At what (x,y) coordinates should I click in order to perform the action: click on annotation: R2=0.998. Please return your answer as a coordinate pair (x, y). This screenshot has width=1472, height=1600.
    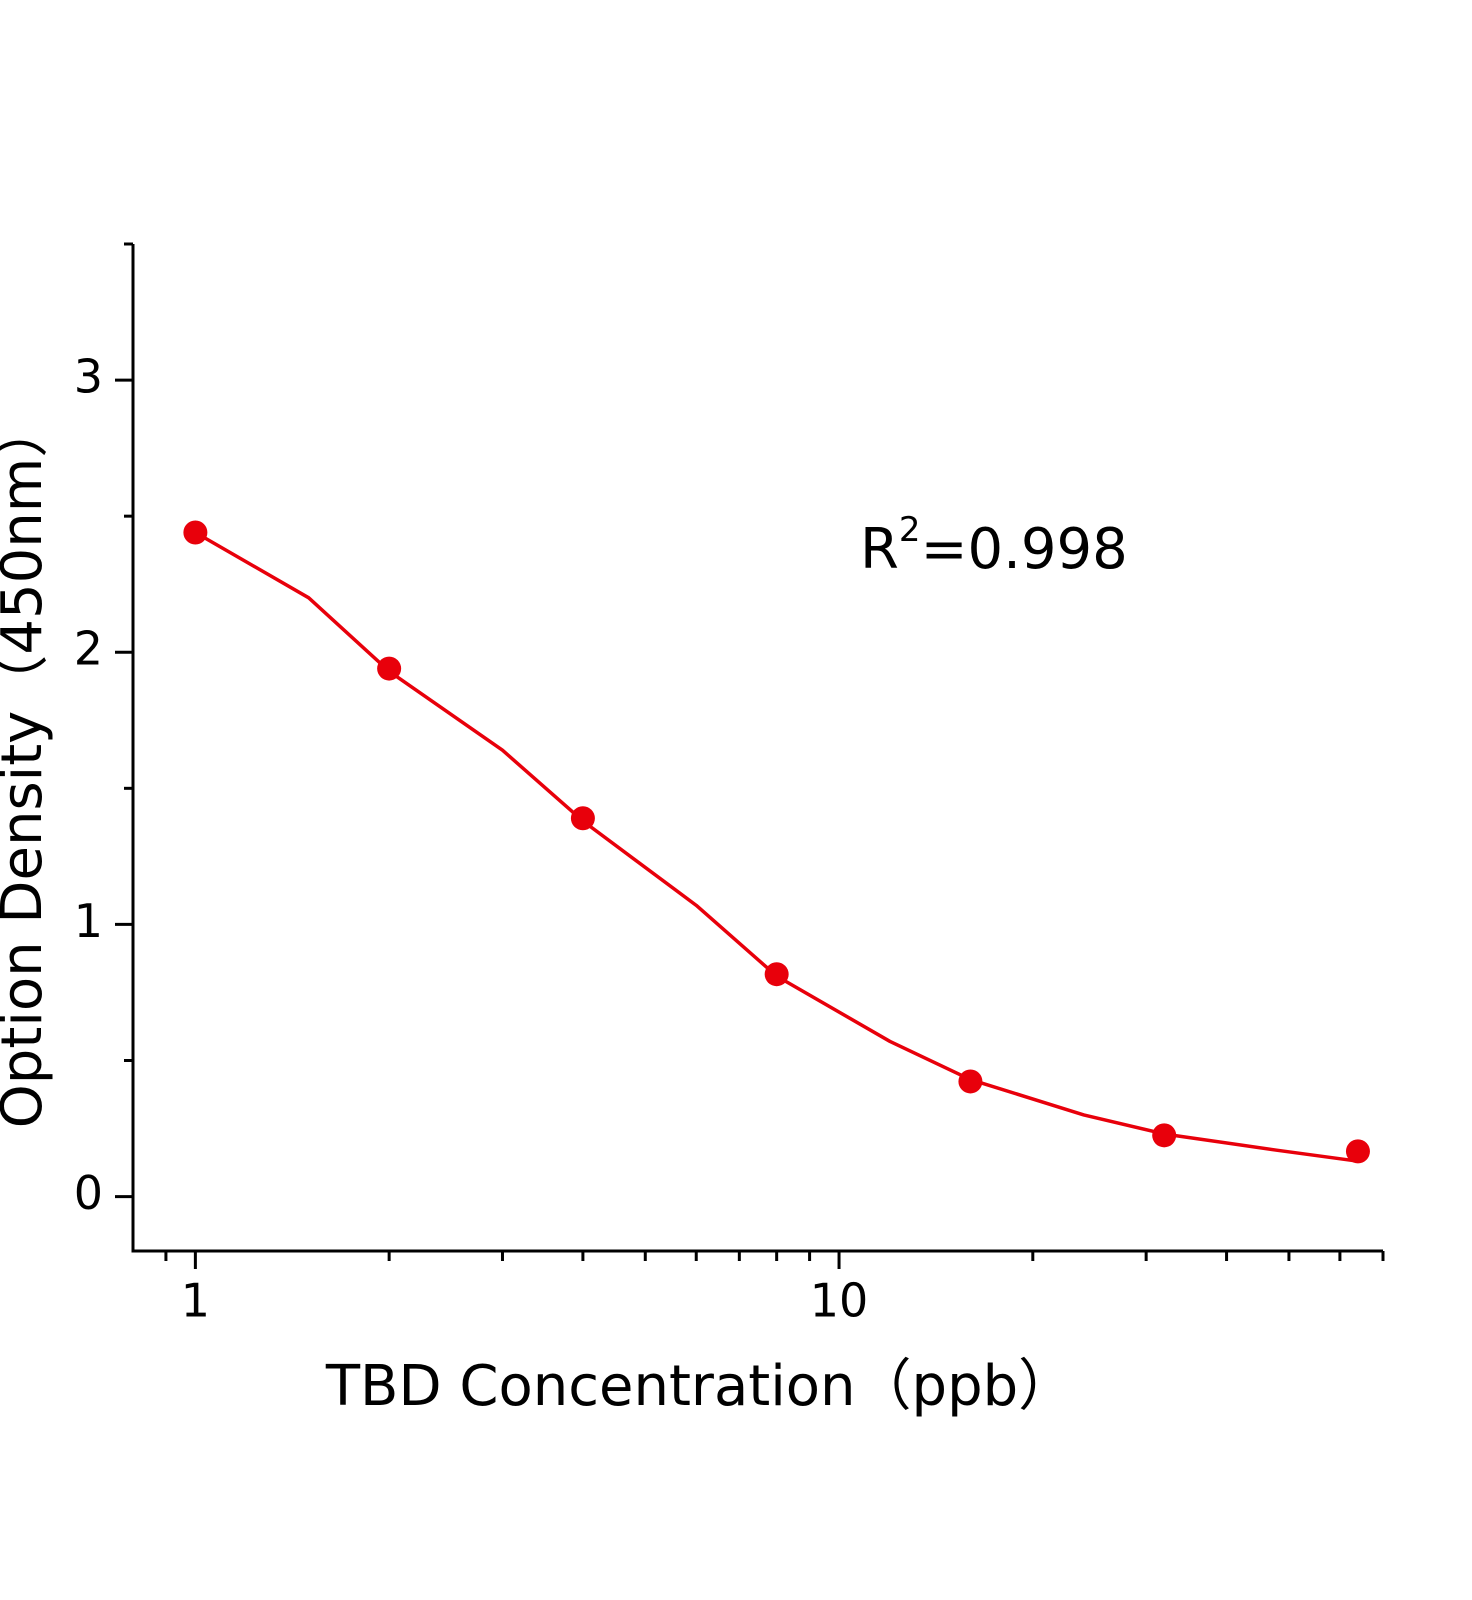
    Looking at the image, I should click on (994, 546).